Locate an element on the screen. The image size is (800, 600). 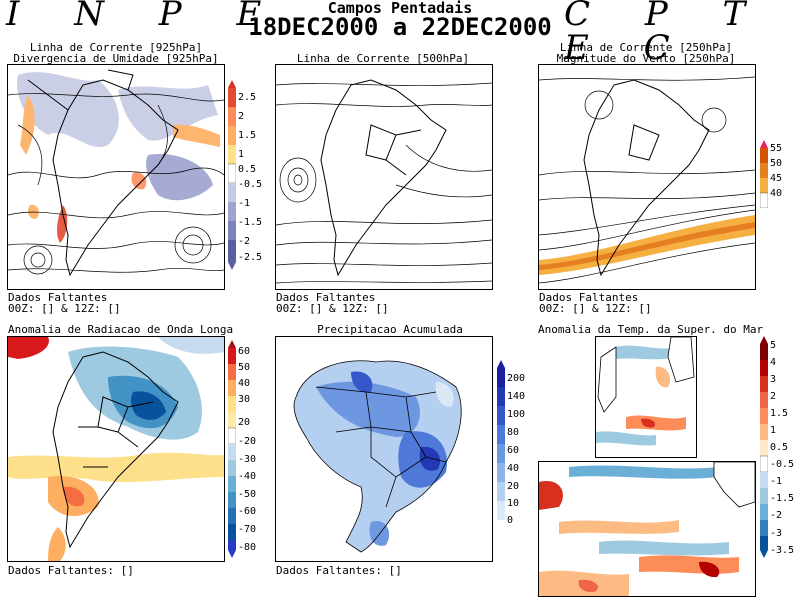
p3-colorbar is located at coordinates (764, 174).